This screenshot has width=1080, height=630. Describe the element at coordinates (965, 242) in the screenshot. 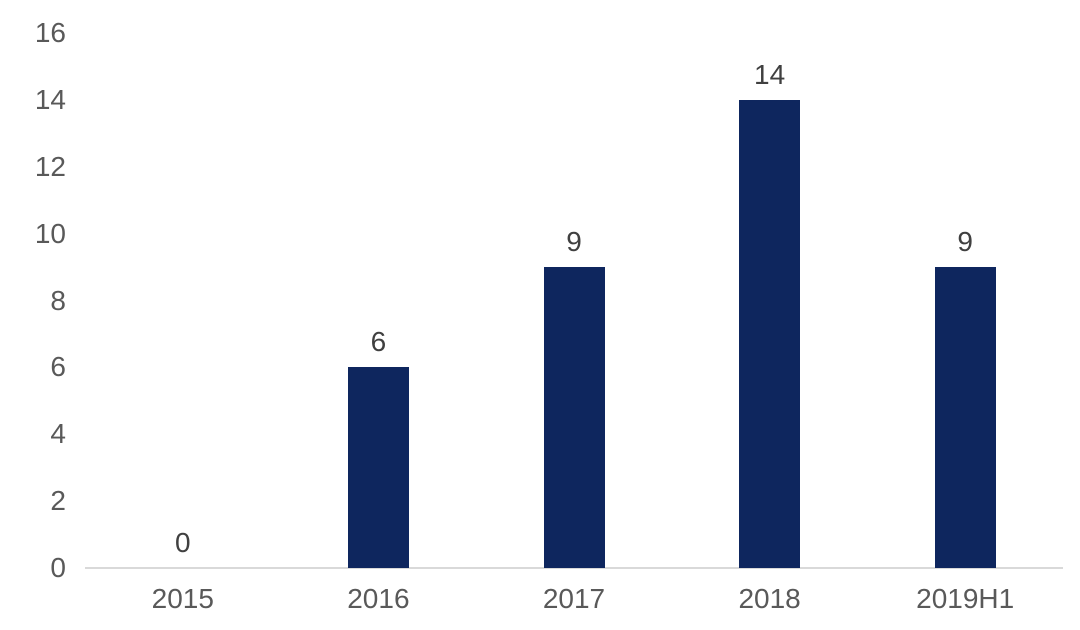

I see `data-label-2019H1: 9` at that location.